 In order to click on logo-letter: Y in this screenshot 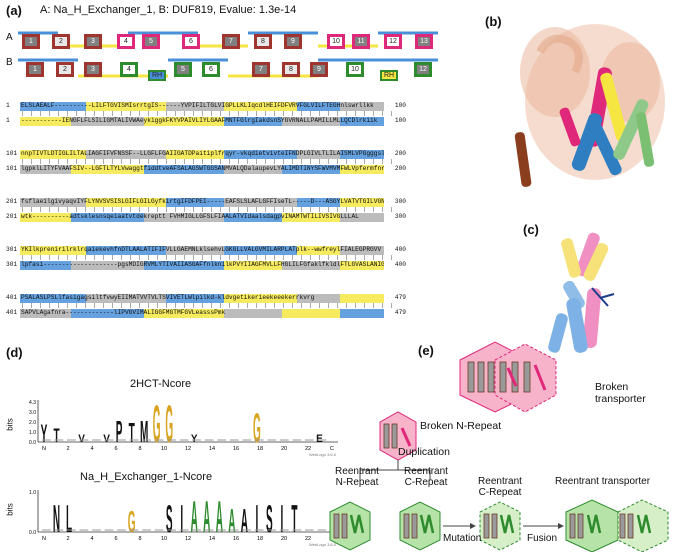, I will do `click(194, 439)`.